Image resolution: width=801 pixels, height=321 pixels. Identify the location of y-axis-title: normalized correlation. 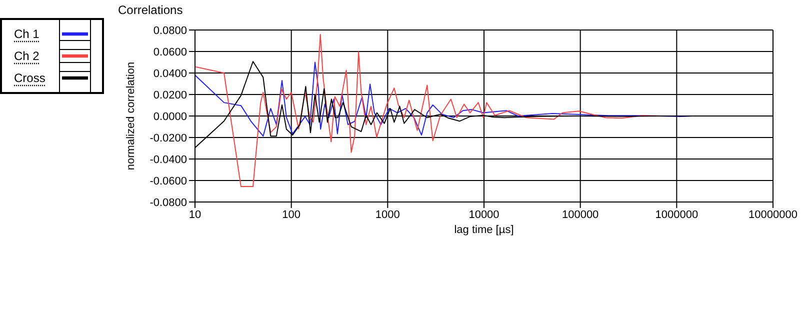
(130, 116).